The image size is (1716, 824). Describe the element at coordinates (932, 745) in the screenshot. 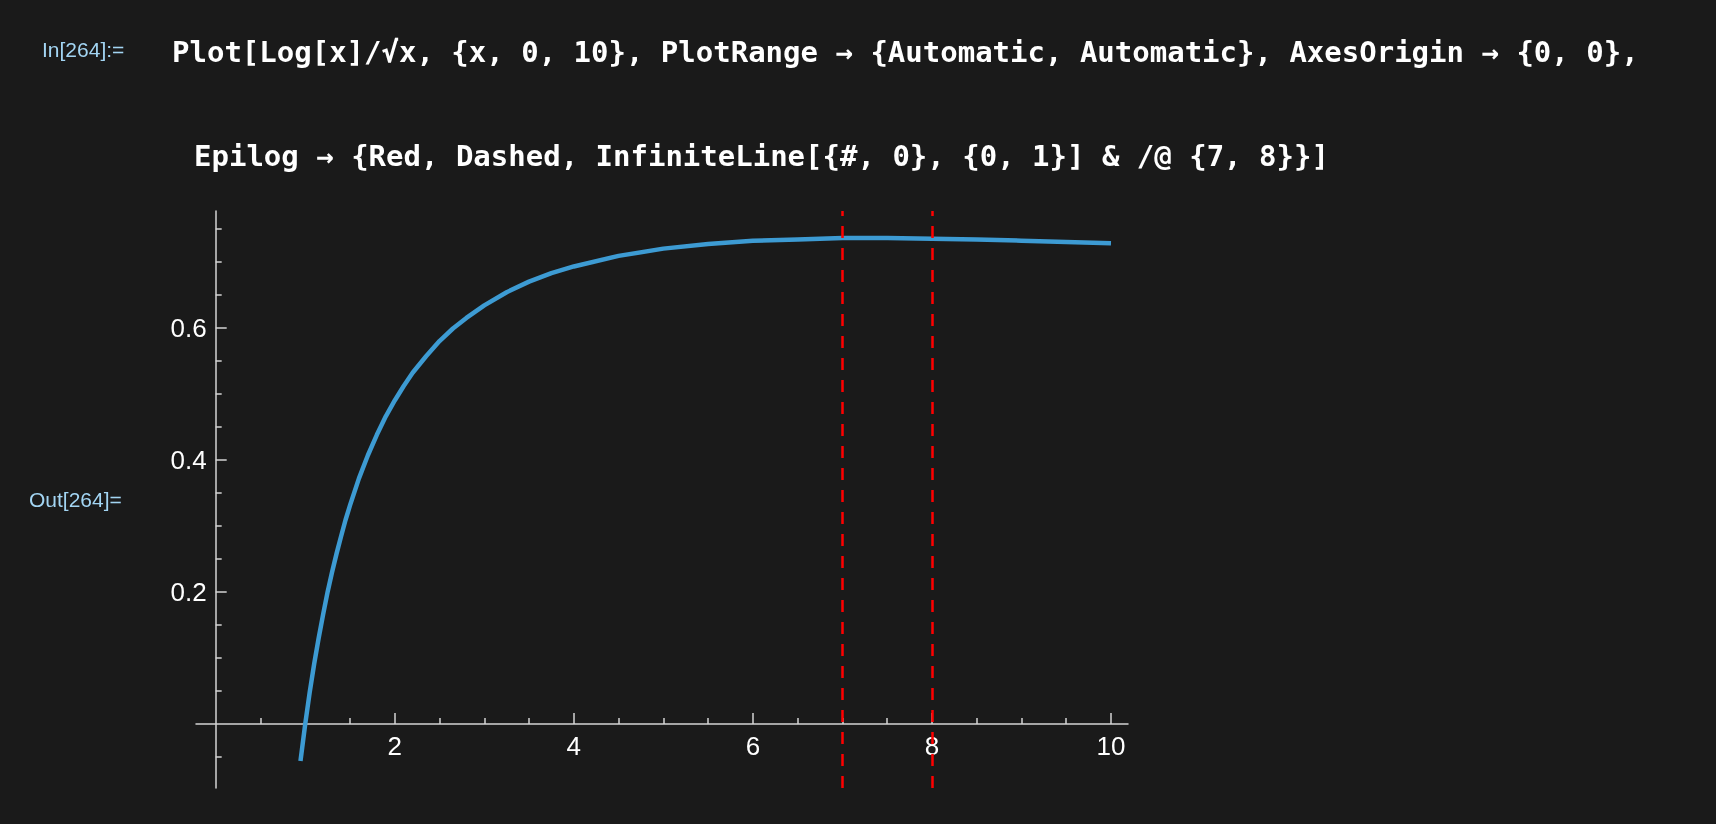

I see `x-tick-label: 8` at that location.